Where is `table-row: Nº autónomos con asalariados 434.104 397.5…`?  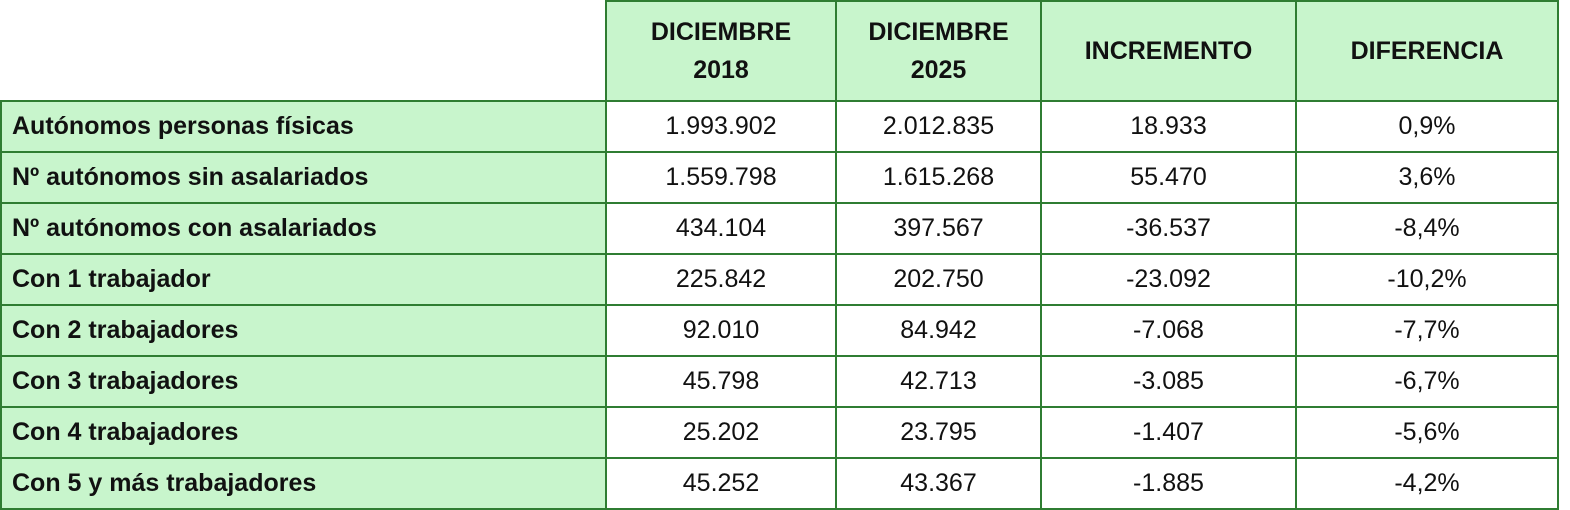
table-row: Nº autónomos con asalariados 434.104 397.5… is located at coordinates (779, 228).